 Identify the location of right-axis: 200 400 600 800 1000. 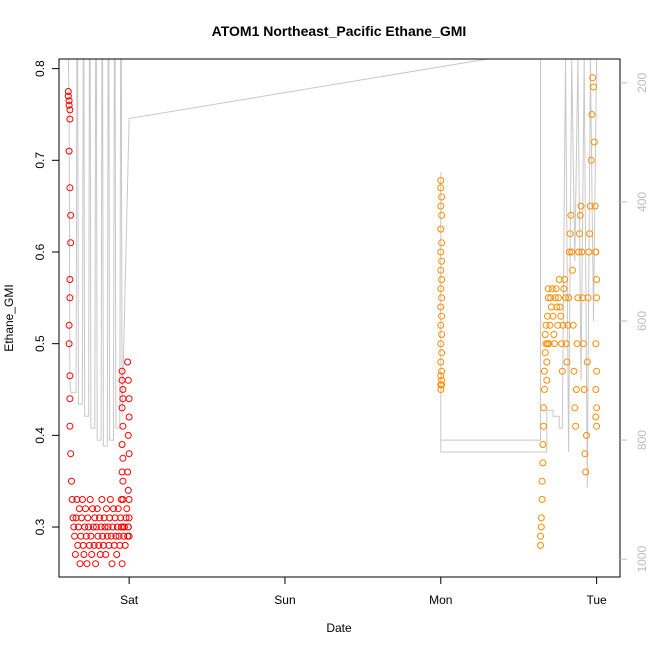
(634, 322).